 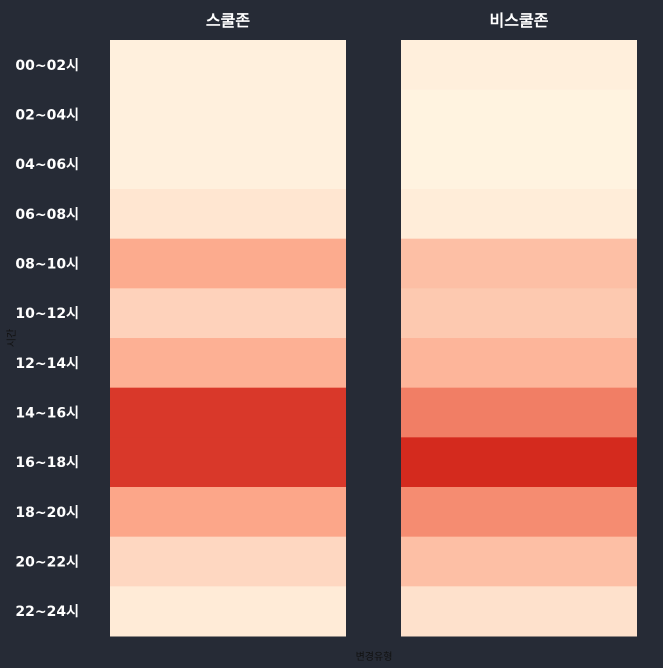 What do you see at coordinates (47, 364) in the screenshot?
I see `row-label: 12~14시` at bounding box center [47, 364].